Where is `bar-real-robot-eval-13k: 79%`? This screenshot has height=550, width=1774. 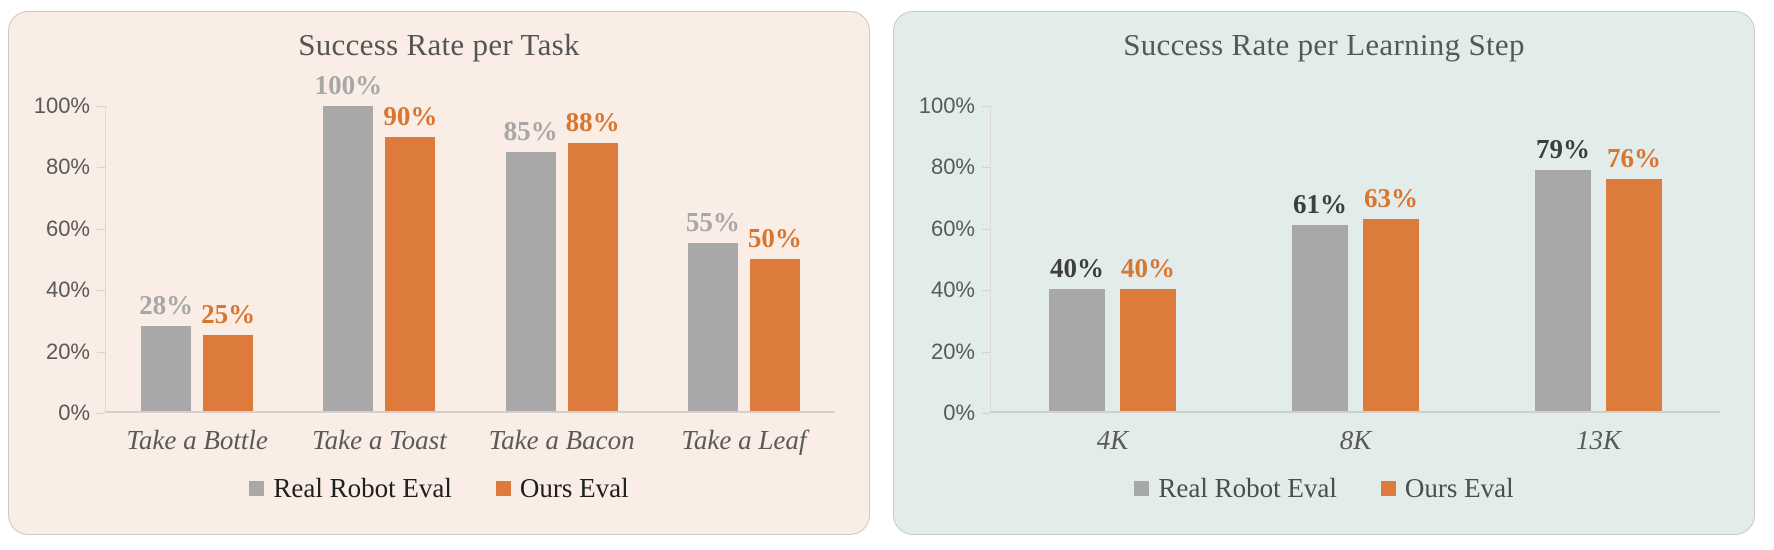
bar-real-robot-eval-13k: 79% is located at coordinates (1563, 273).